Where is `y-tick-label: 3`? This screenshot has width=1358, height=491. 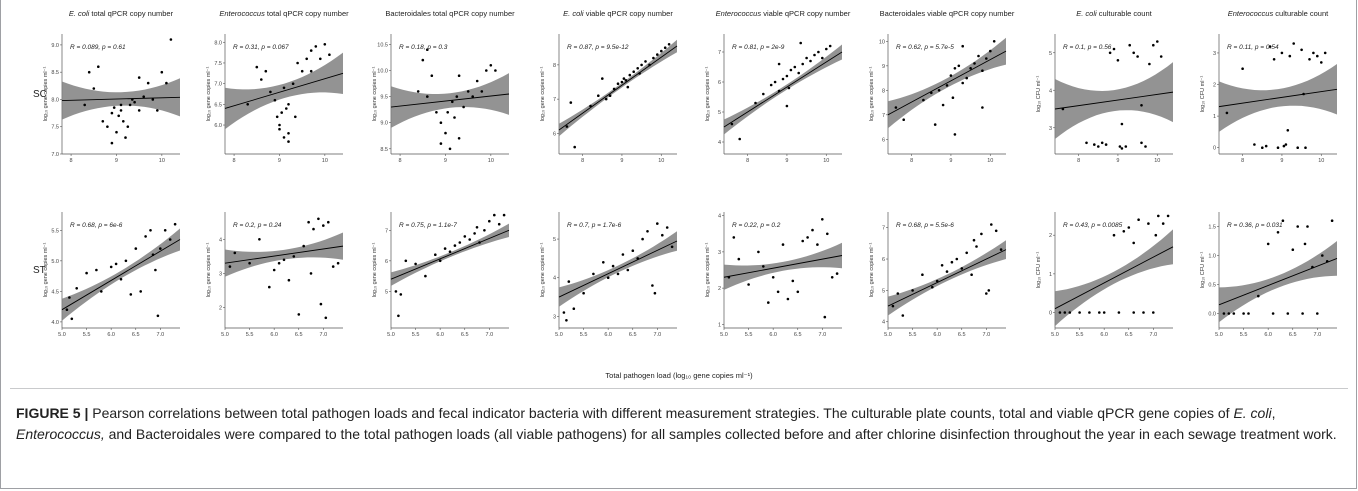
y-tick-label: 3 is located at coordinates (1214, 54).